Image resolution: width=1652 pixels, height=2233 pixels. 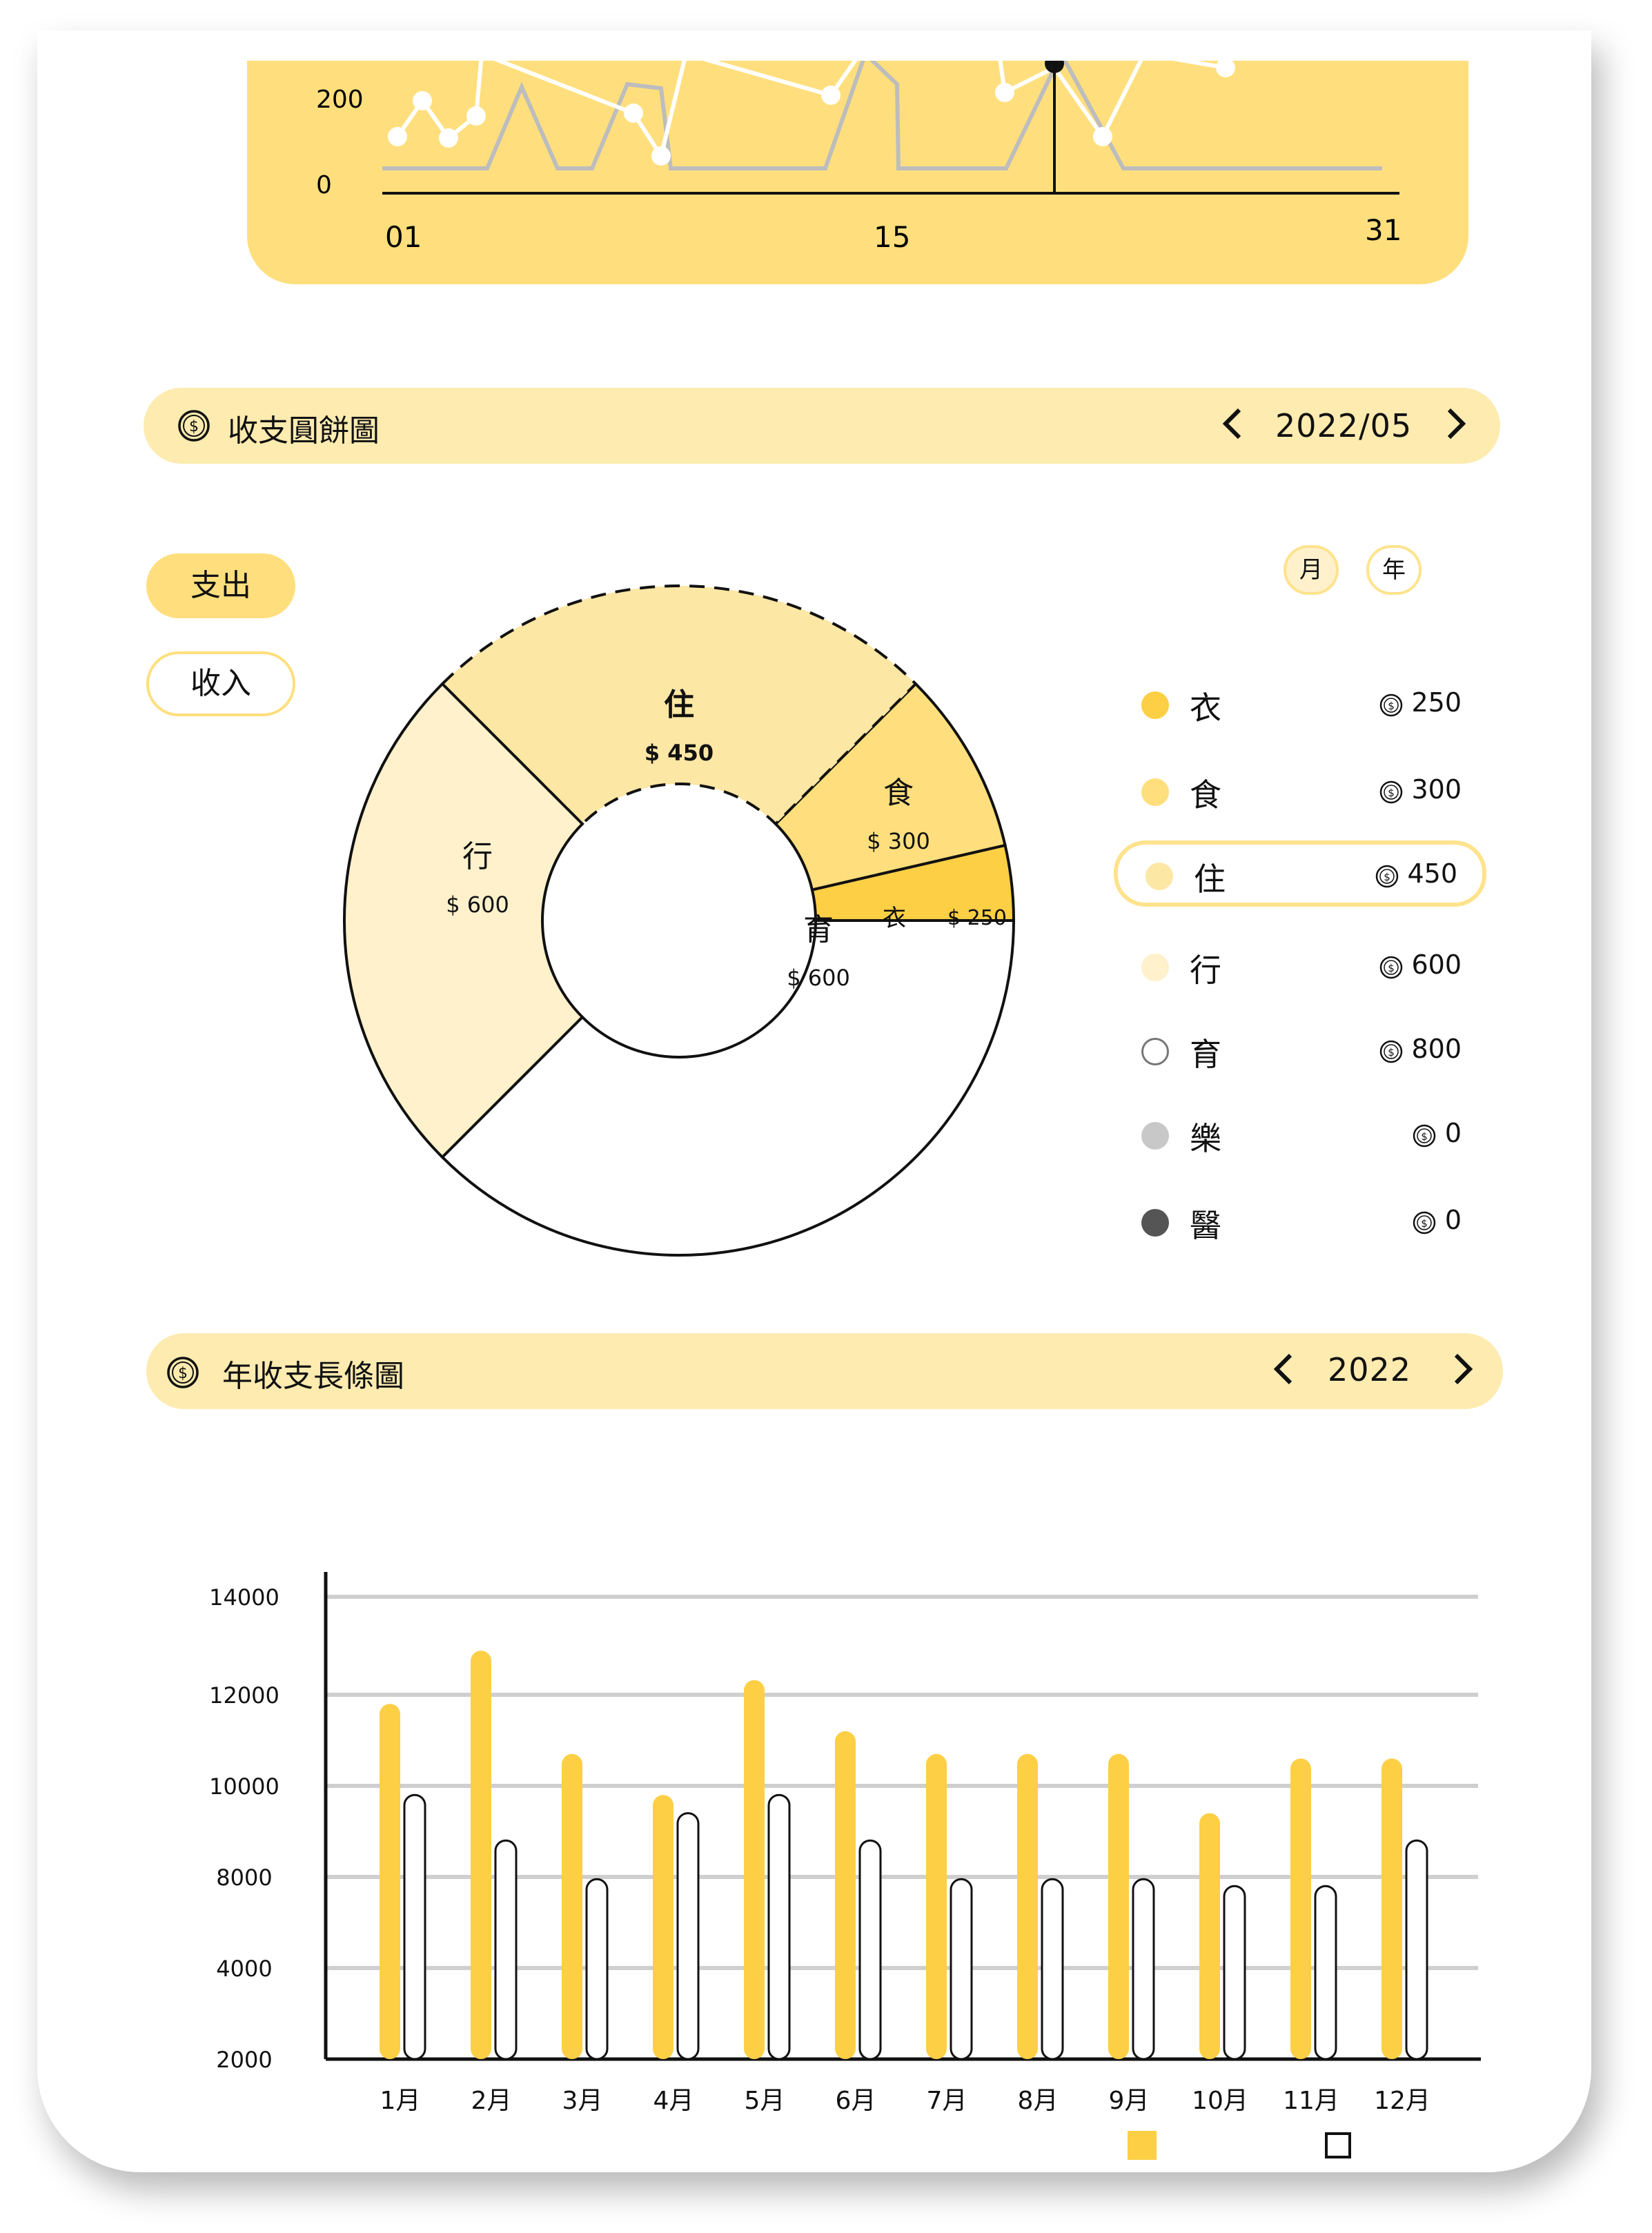 What do you see at coordinates (1456, 428) in the screenshot?
I see `next-month-button` at bounding box center [1456, 428].